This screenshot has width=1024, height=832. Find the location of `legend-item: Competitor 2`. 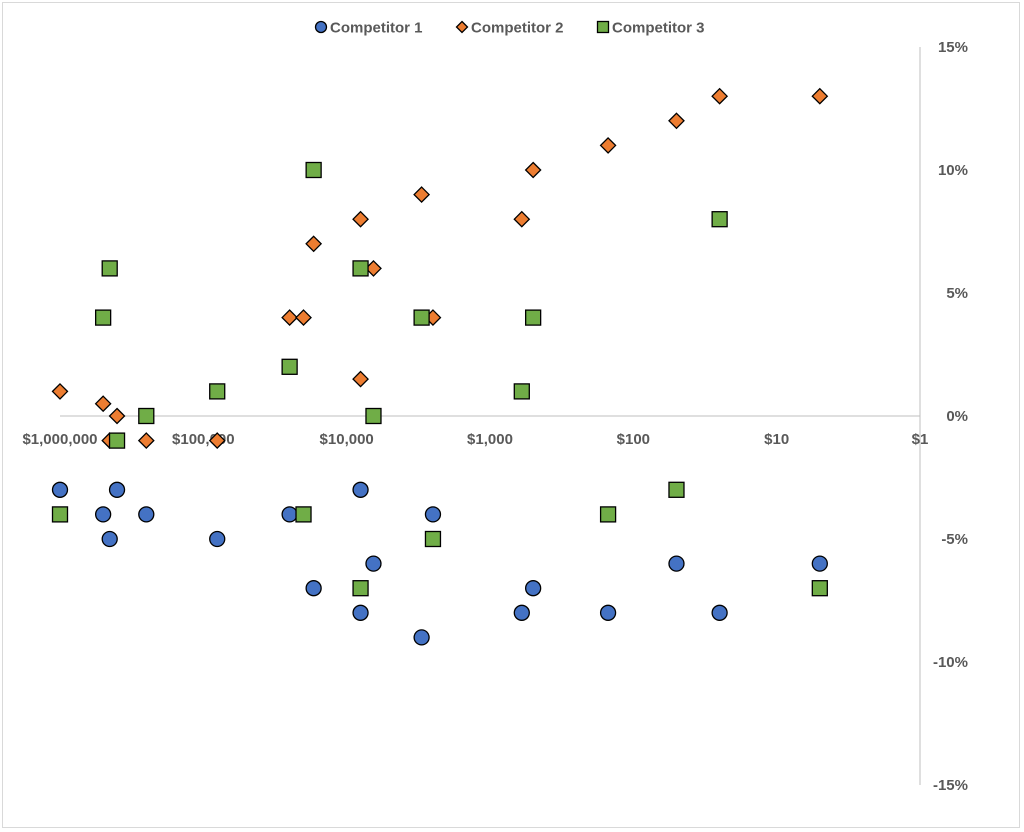

legend-item: Competitor 2 is located at coordinates (509, 28).